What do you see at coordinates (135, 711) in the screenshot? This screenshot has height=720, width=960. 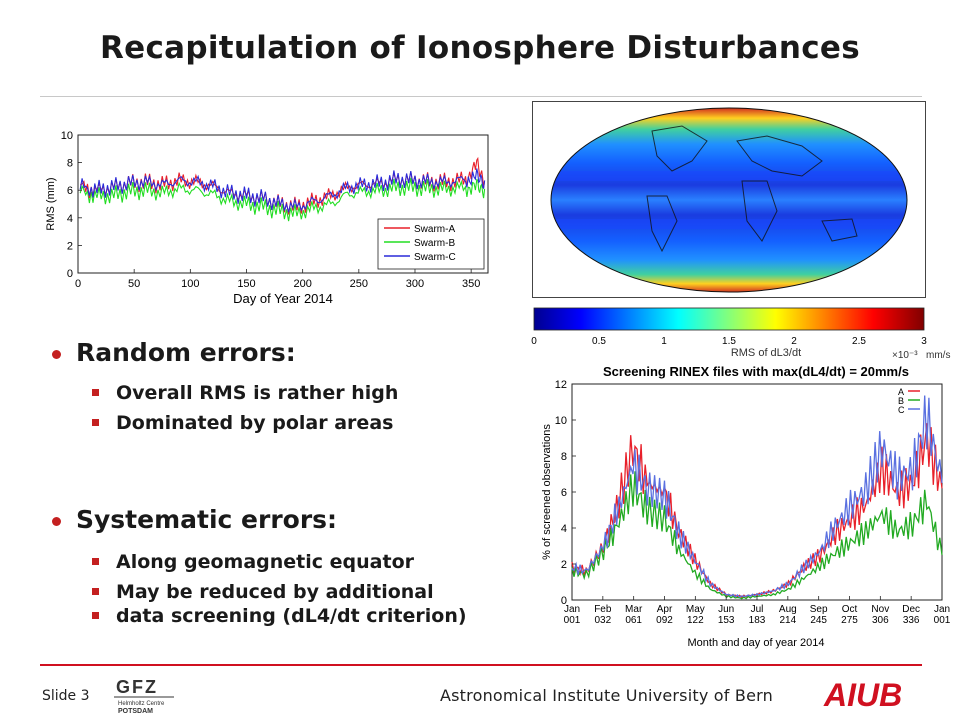 I see `gfz-logo-sub2: POTSDAM` at bounding box center [135, 711].